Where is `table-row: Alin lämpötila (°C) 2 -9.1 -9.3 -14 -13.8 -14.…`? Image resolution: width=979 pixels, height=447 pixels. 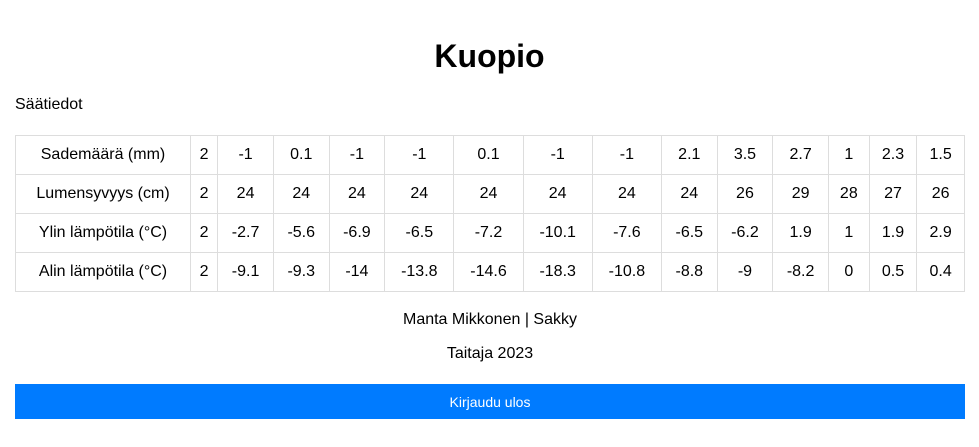 table-row: Alin lämpötila (°C) 2 -9.1 -9.3 -14 -13.8 -14.… is located at coordinates (490, 272).